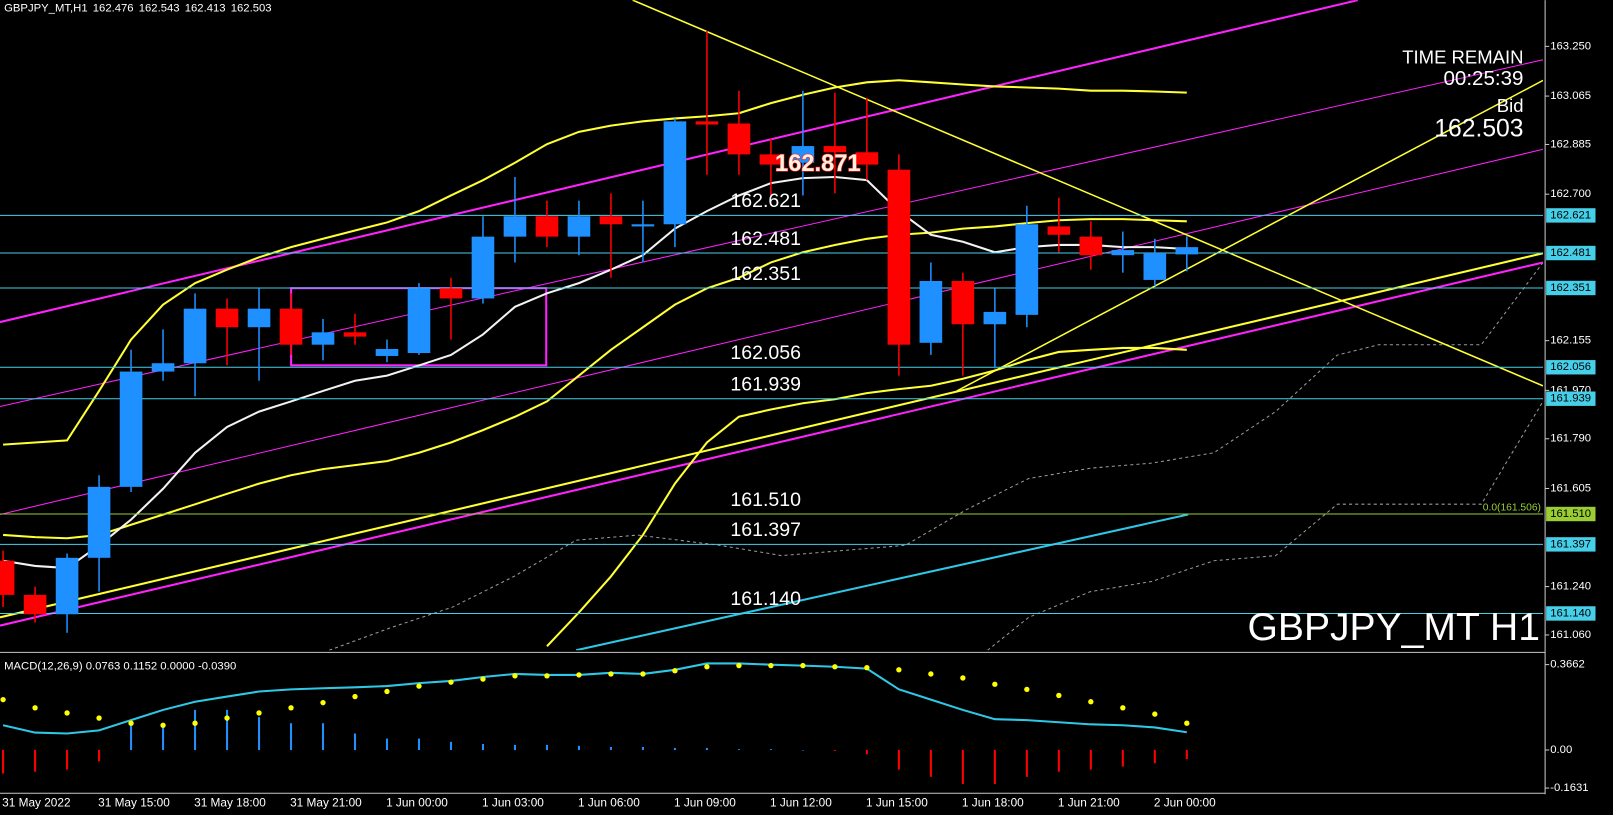  I want to click on level-axis-label: 162.481, so click(1570, 253).